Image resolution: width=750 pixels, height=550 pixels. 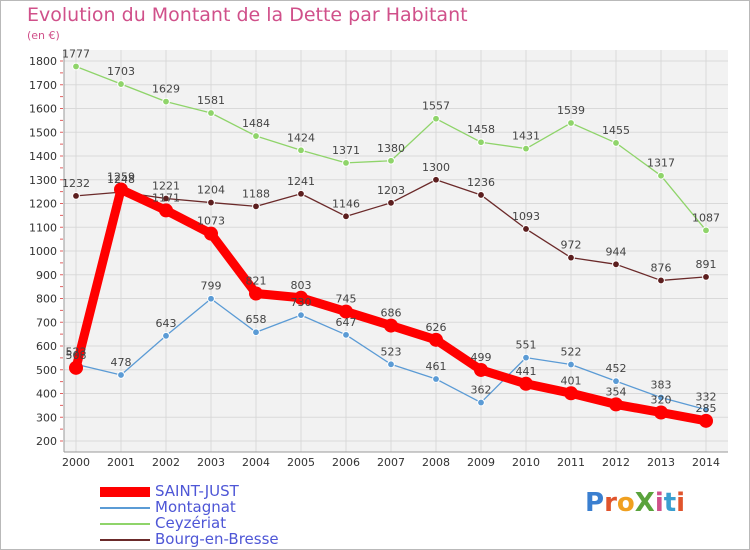 What do you see at coordinates (191, 523) in the screenshot?
I see `legend-label: Ceyzériat` at bounding box center [191, 523].